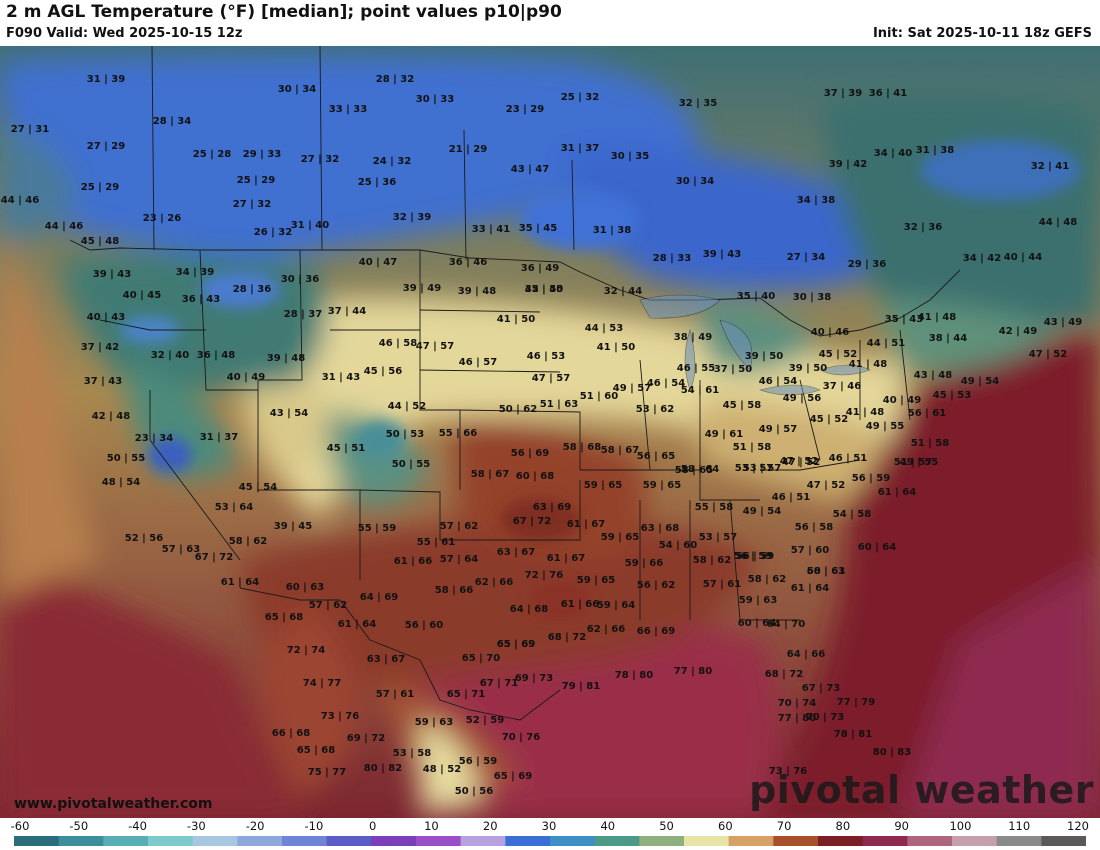 The width and height of the screenshot is (1100, 850). I want to click on point-value-label: 61 | 66, so click(413, 561).